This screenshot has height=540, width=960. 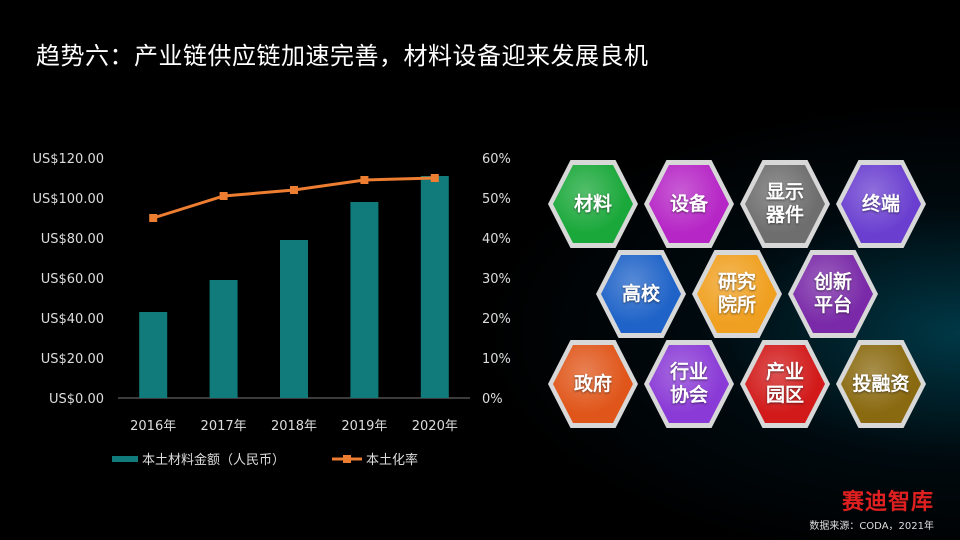 What do you see at coordinates (72, 239) in the screenshot?
I see `y-left-tick-label: US$80.00` at bounding box center [72, 239].